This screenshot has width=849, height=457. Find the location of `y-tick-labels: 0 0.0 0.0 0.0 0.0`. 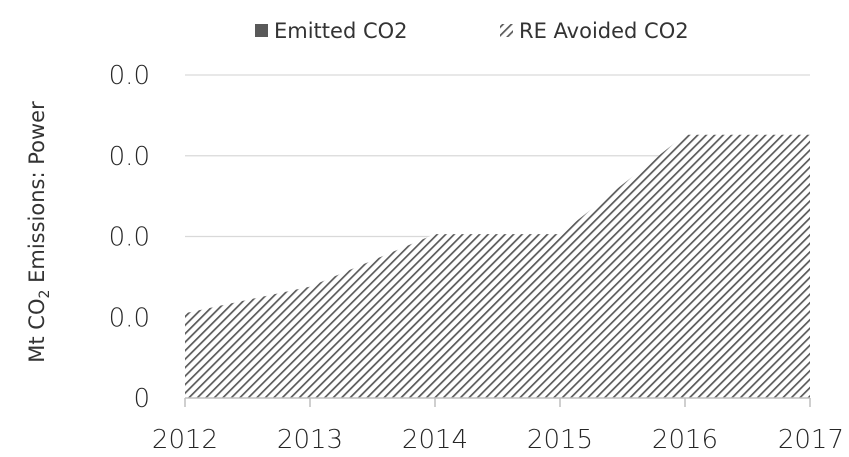

y-tick-labels: 0 0.0 0.0 0.0 0.0 is located at coordinates (129, 237).